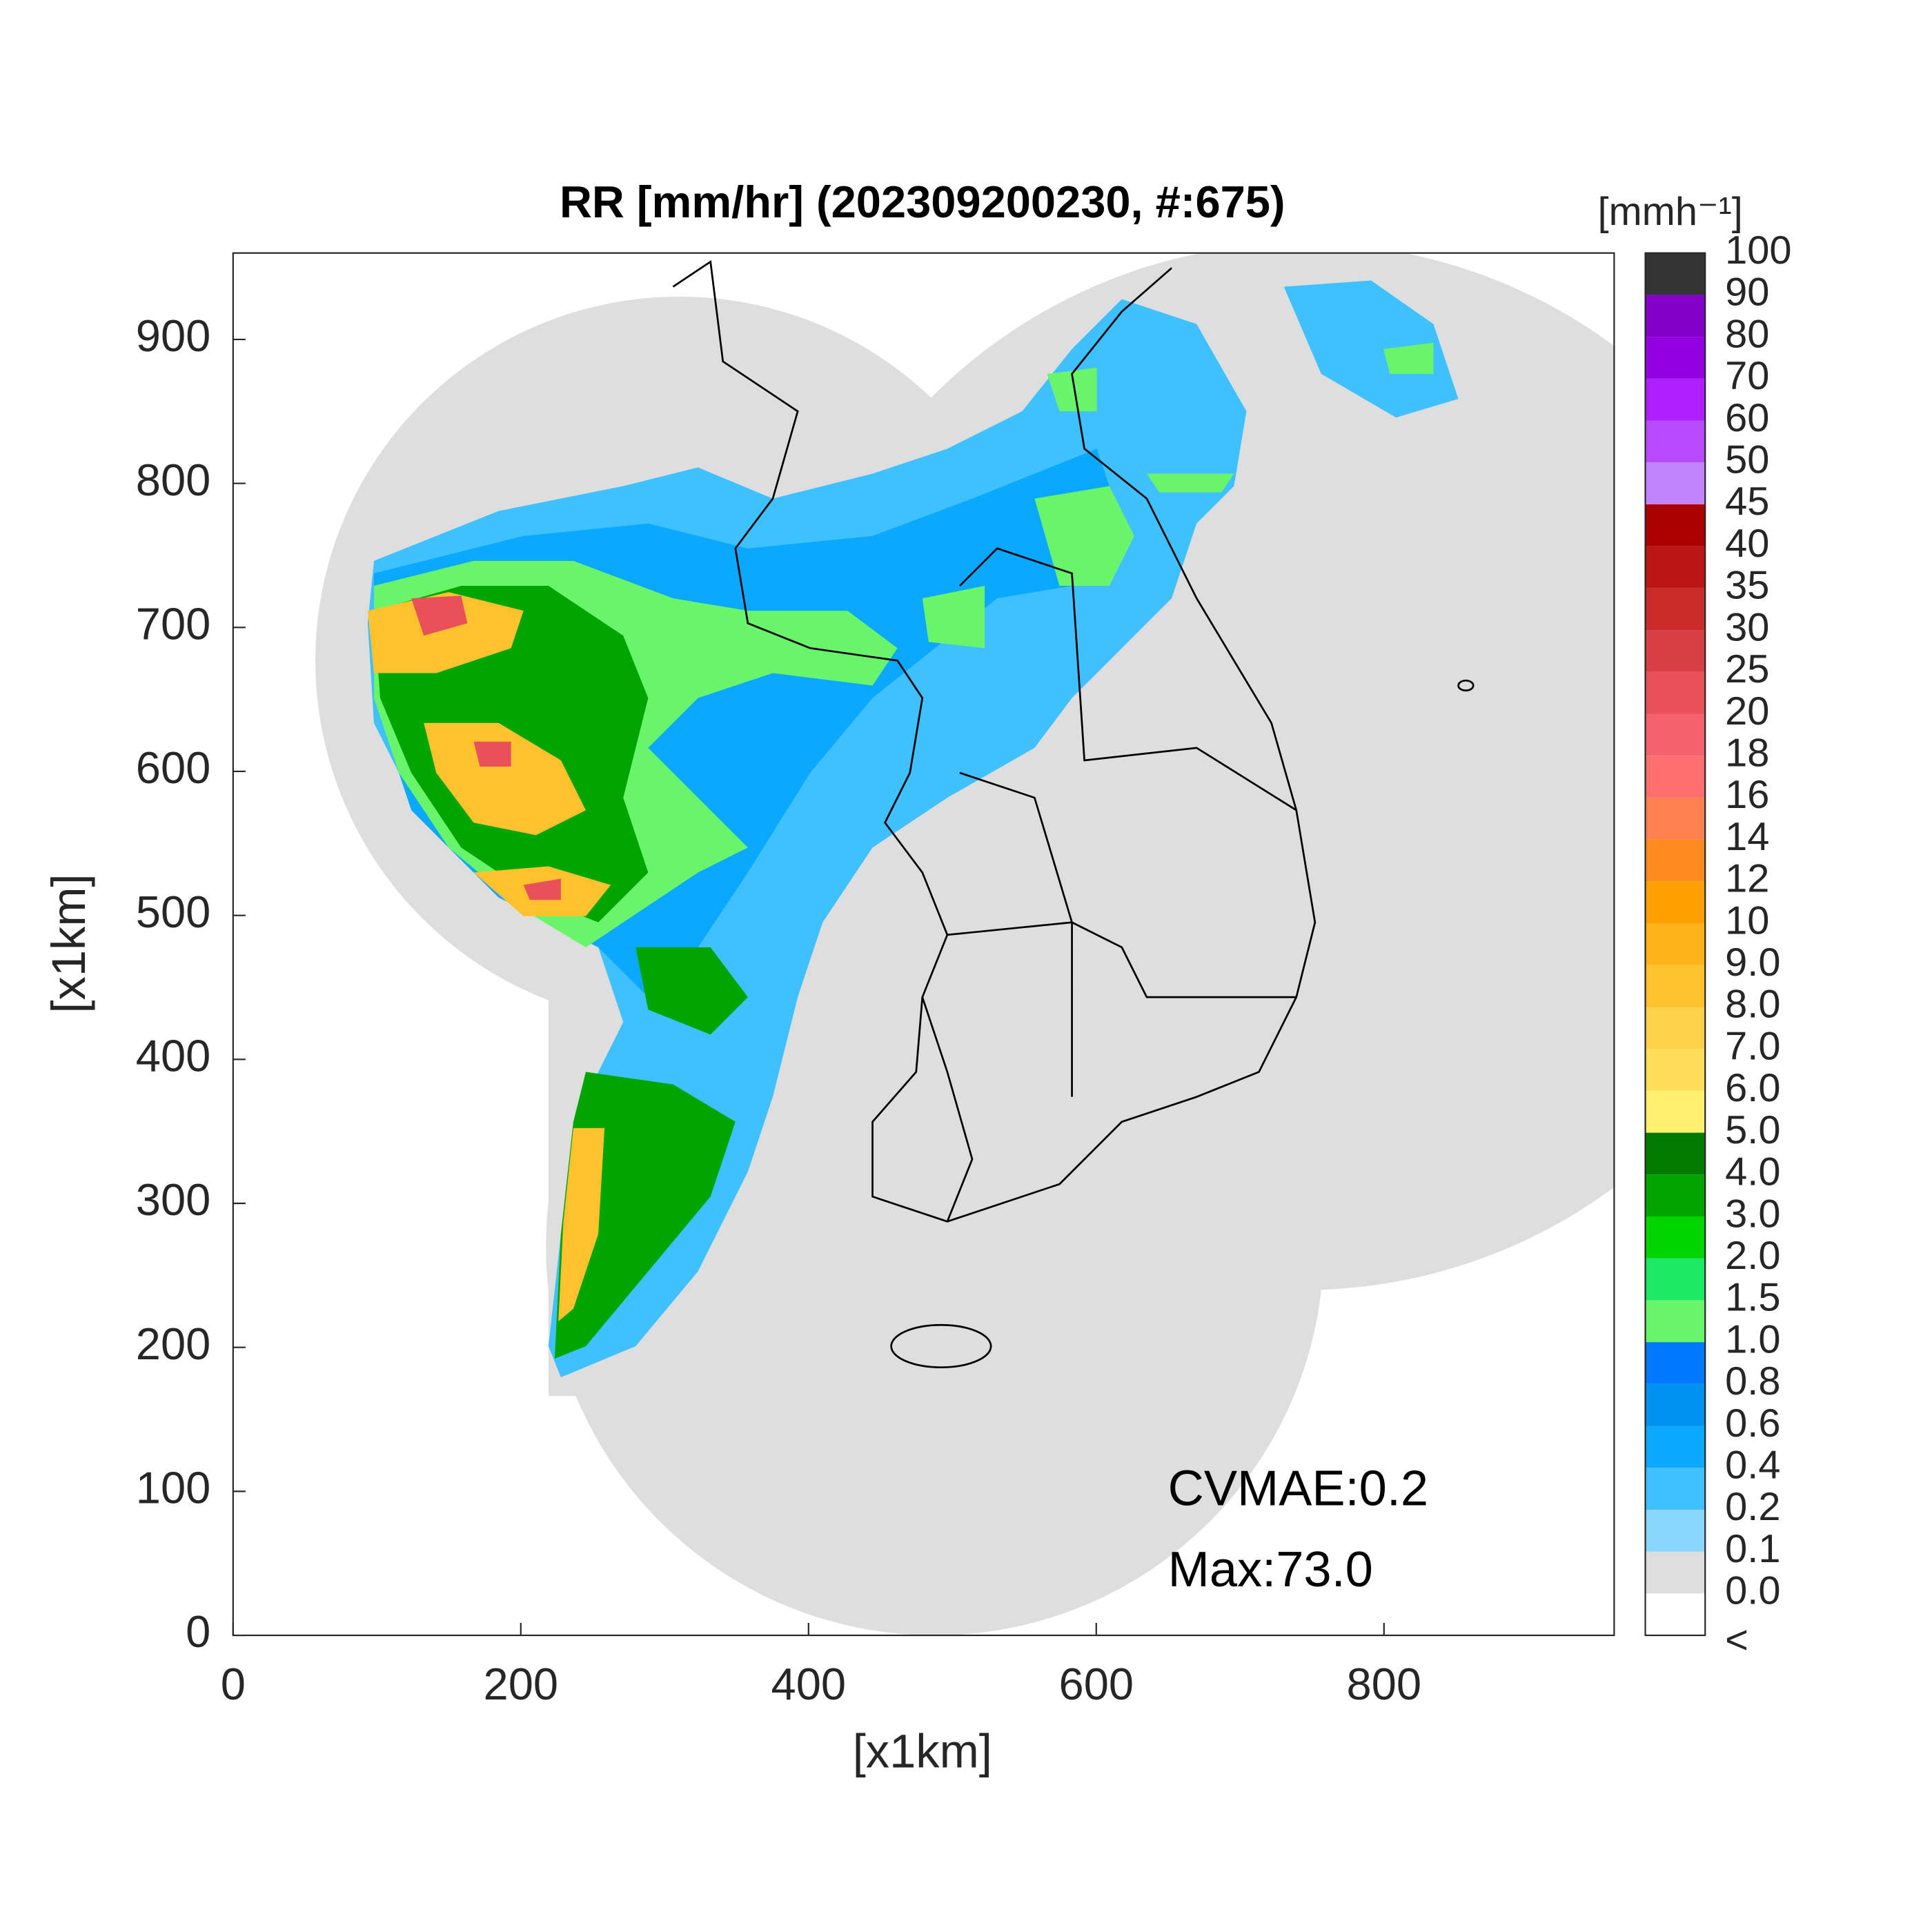 The width and height of the screenshot is (1932, 1932). What do you see at coordinates (1298, 1488) in the screenshot?
I see `annotation: CVMAE:0.2` at bounding box center [1298, 1488].